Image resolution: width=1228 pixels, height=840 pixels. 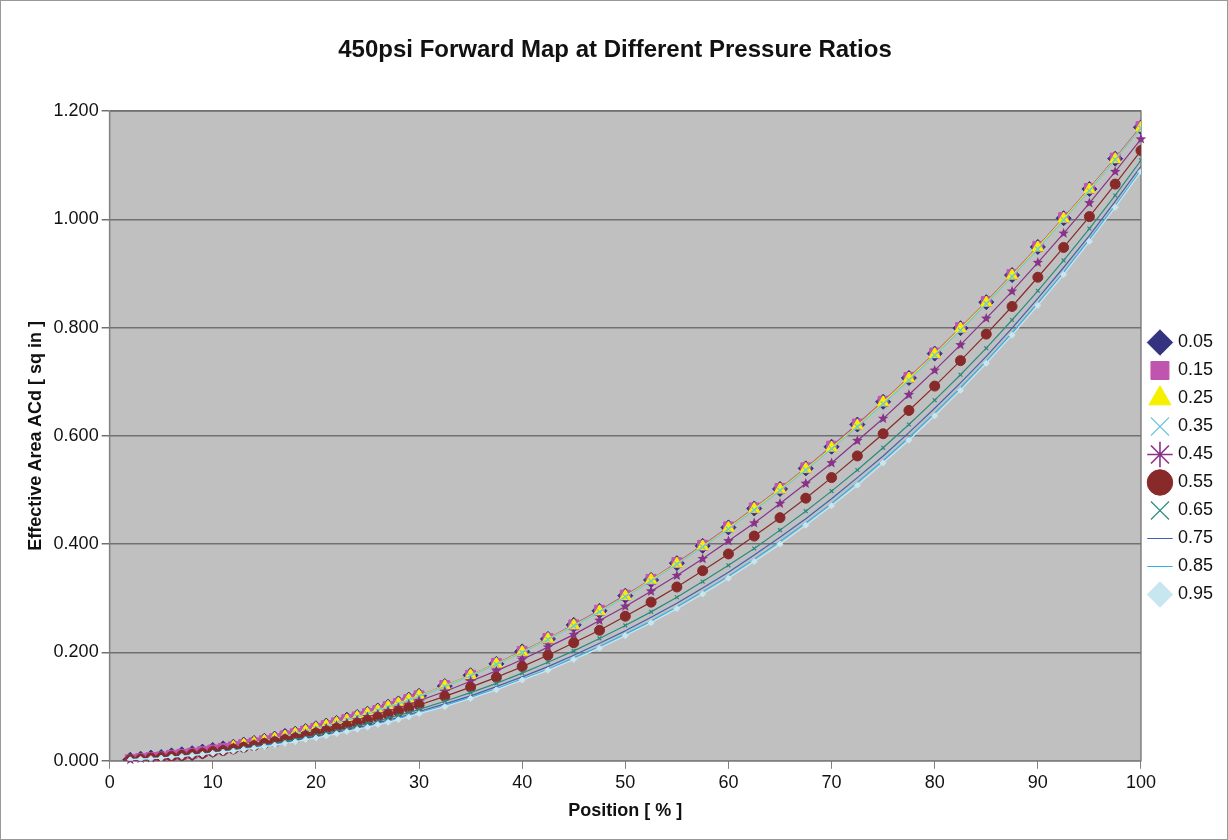 I want to click on y-tick-label: 0.400, so click(x=76, y=543).